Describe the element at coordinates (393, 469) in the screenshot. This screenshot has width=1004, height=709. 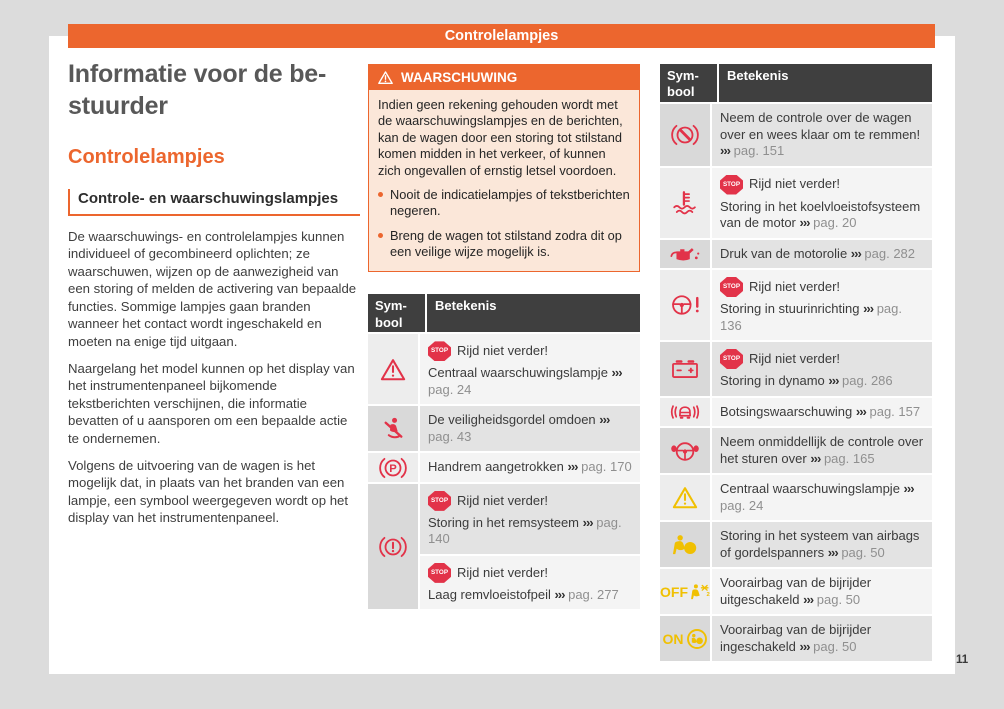
I see `svg-text: P` at that location.